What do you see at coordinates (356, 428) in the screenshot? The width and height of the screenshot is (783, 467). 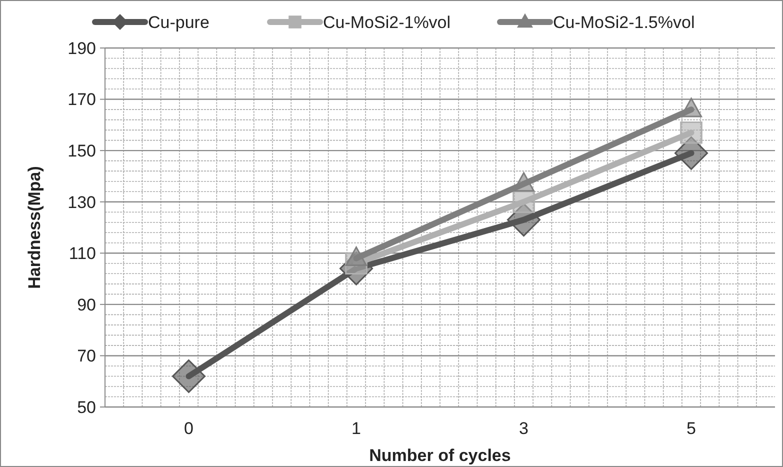 I see `x-tick-label: 1` at bounding box center [356, 428].